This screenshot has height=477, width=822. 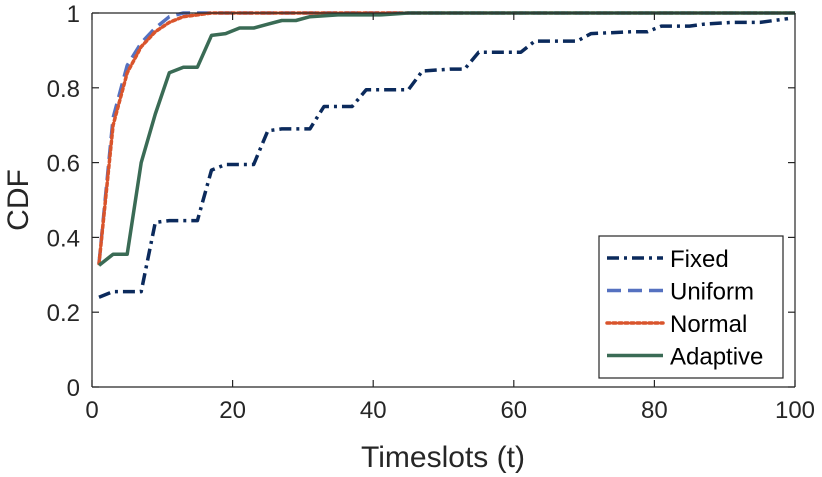 What do you see at coordinates (73, 388) in the screenshot?
I see `y-tick-label: 0` at bounding box center [73, 388].